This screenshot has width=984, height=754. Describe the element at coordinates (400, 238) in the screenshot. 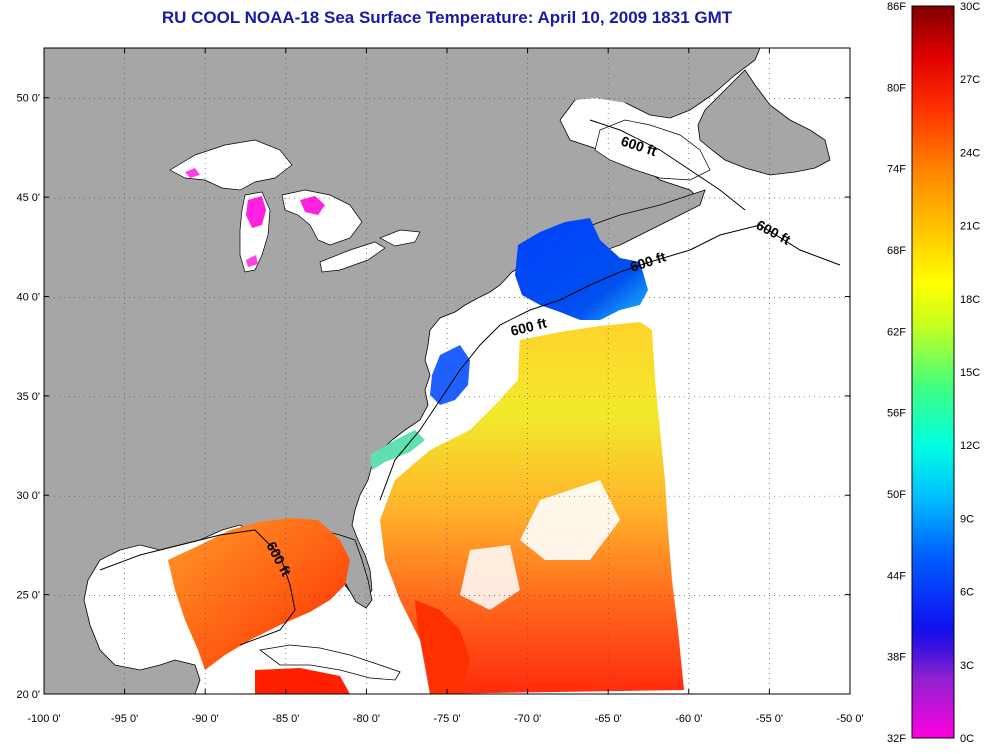

I see `lake-ontario` at that location.